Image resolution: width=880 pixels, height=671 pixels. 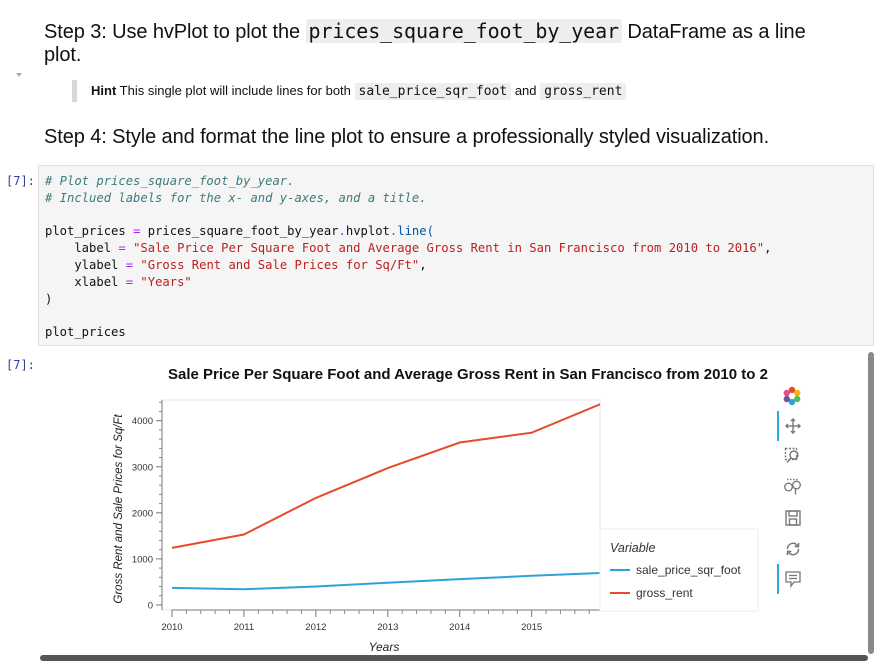 I want to click on hint-code-gross-rent: gross_rent, so click(x=583, y=91).